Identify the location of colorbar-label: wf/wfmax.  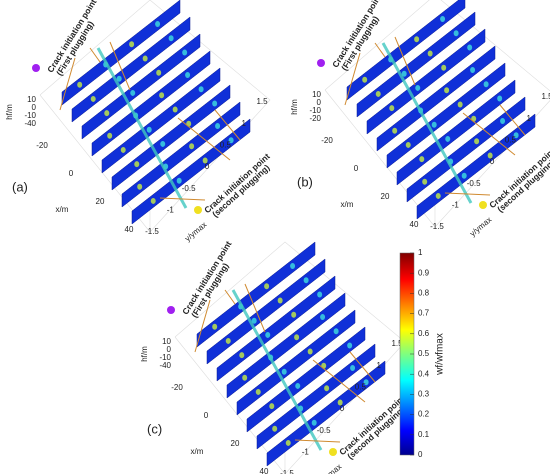
(440, 354).